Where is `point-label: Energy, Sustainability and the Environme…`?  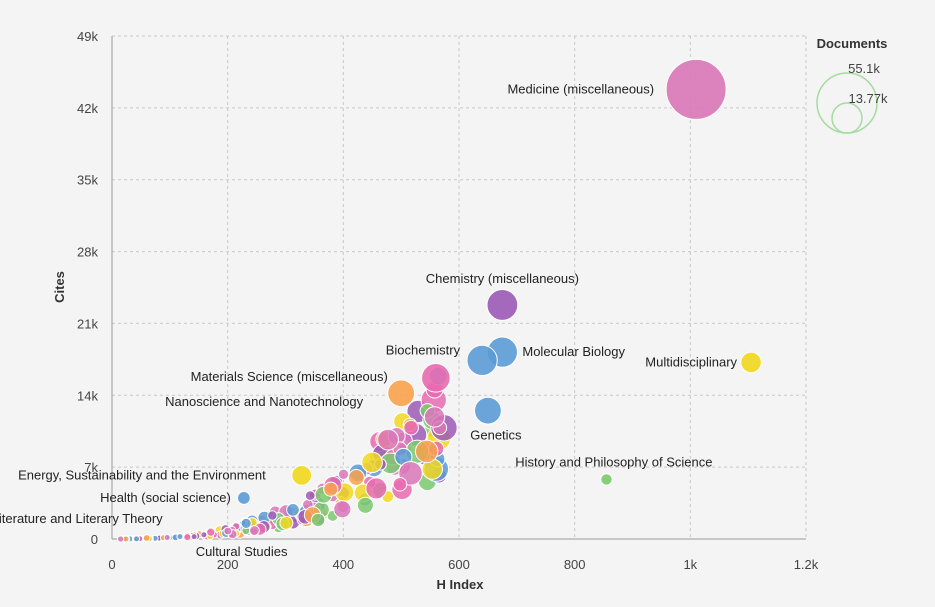
point-label: Energy, Sustainability and the Environme… is located at coordinates (142, 474).